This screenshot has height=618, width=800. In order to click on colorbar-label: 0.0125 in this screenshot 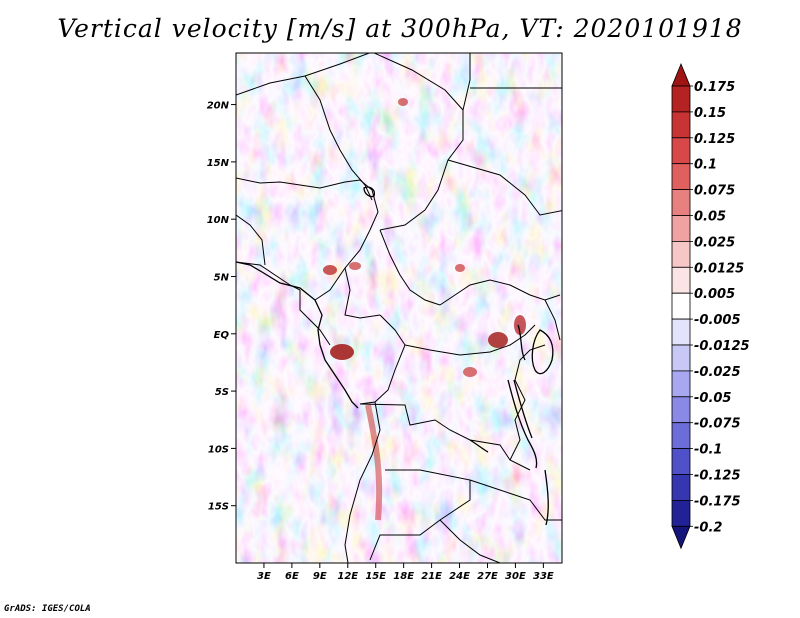, I will do `click(719, 268)`.